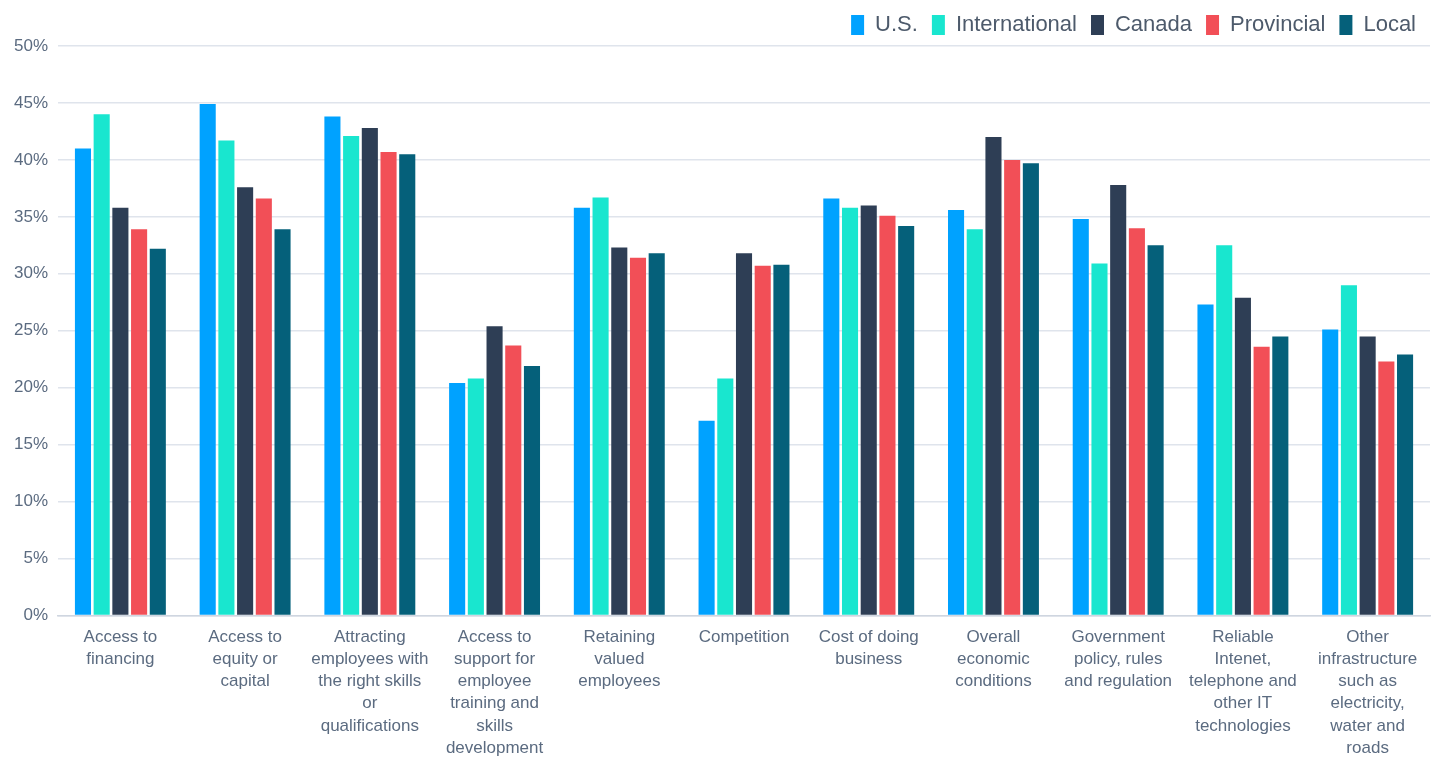 The image size is (1440, 766). I want to click on x-tick-label: Reliable Intenet, telephone and other IT technologies, so click(1243, 681).